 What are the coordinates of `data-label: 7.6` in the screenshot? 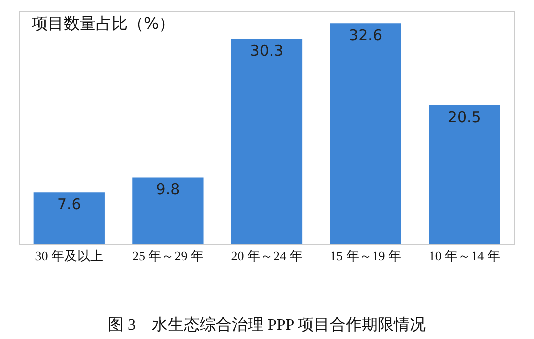 It's located at (69, 205).